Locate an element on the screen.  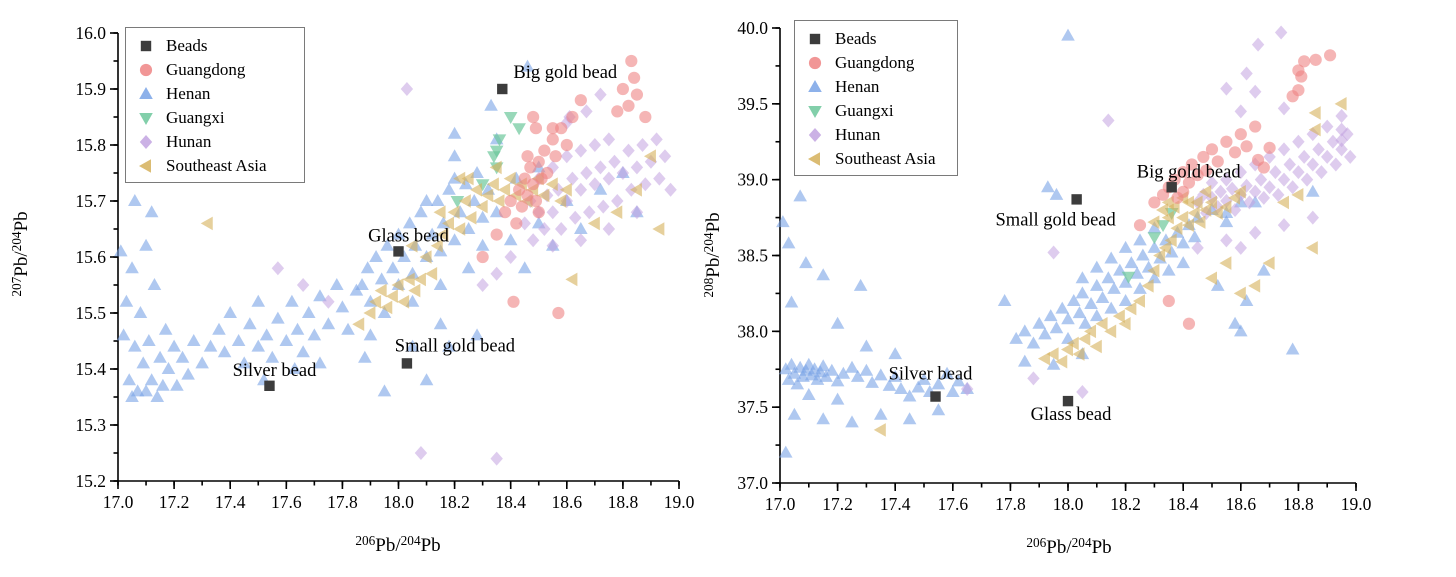
svg-text: 38.0 is located at coordinates (752, 331).